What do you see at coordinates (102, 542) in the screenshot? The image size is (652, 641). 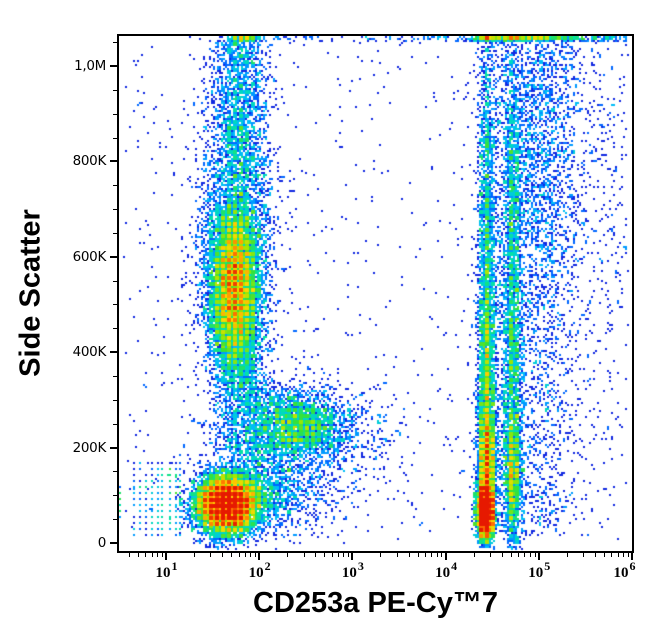 I see `y-tick-label: 0` at bounding box center [102, 542].